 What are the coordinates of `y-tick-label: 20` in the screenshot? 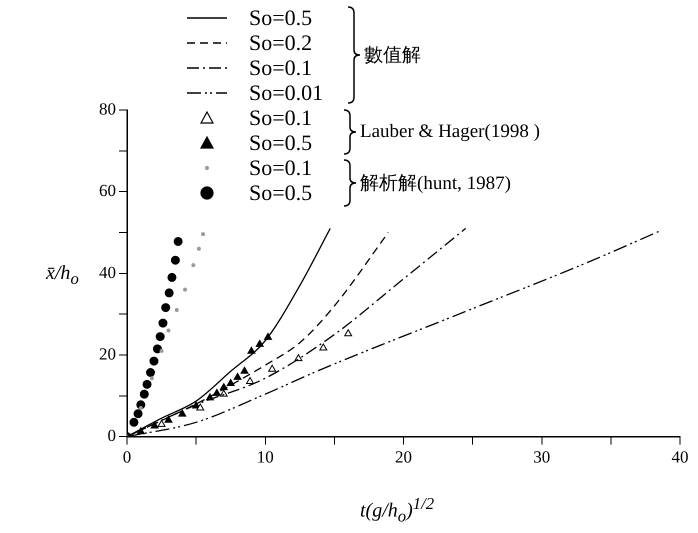 It's located at (107, 354).